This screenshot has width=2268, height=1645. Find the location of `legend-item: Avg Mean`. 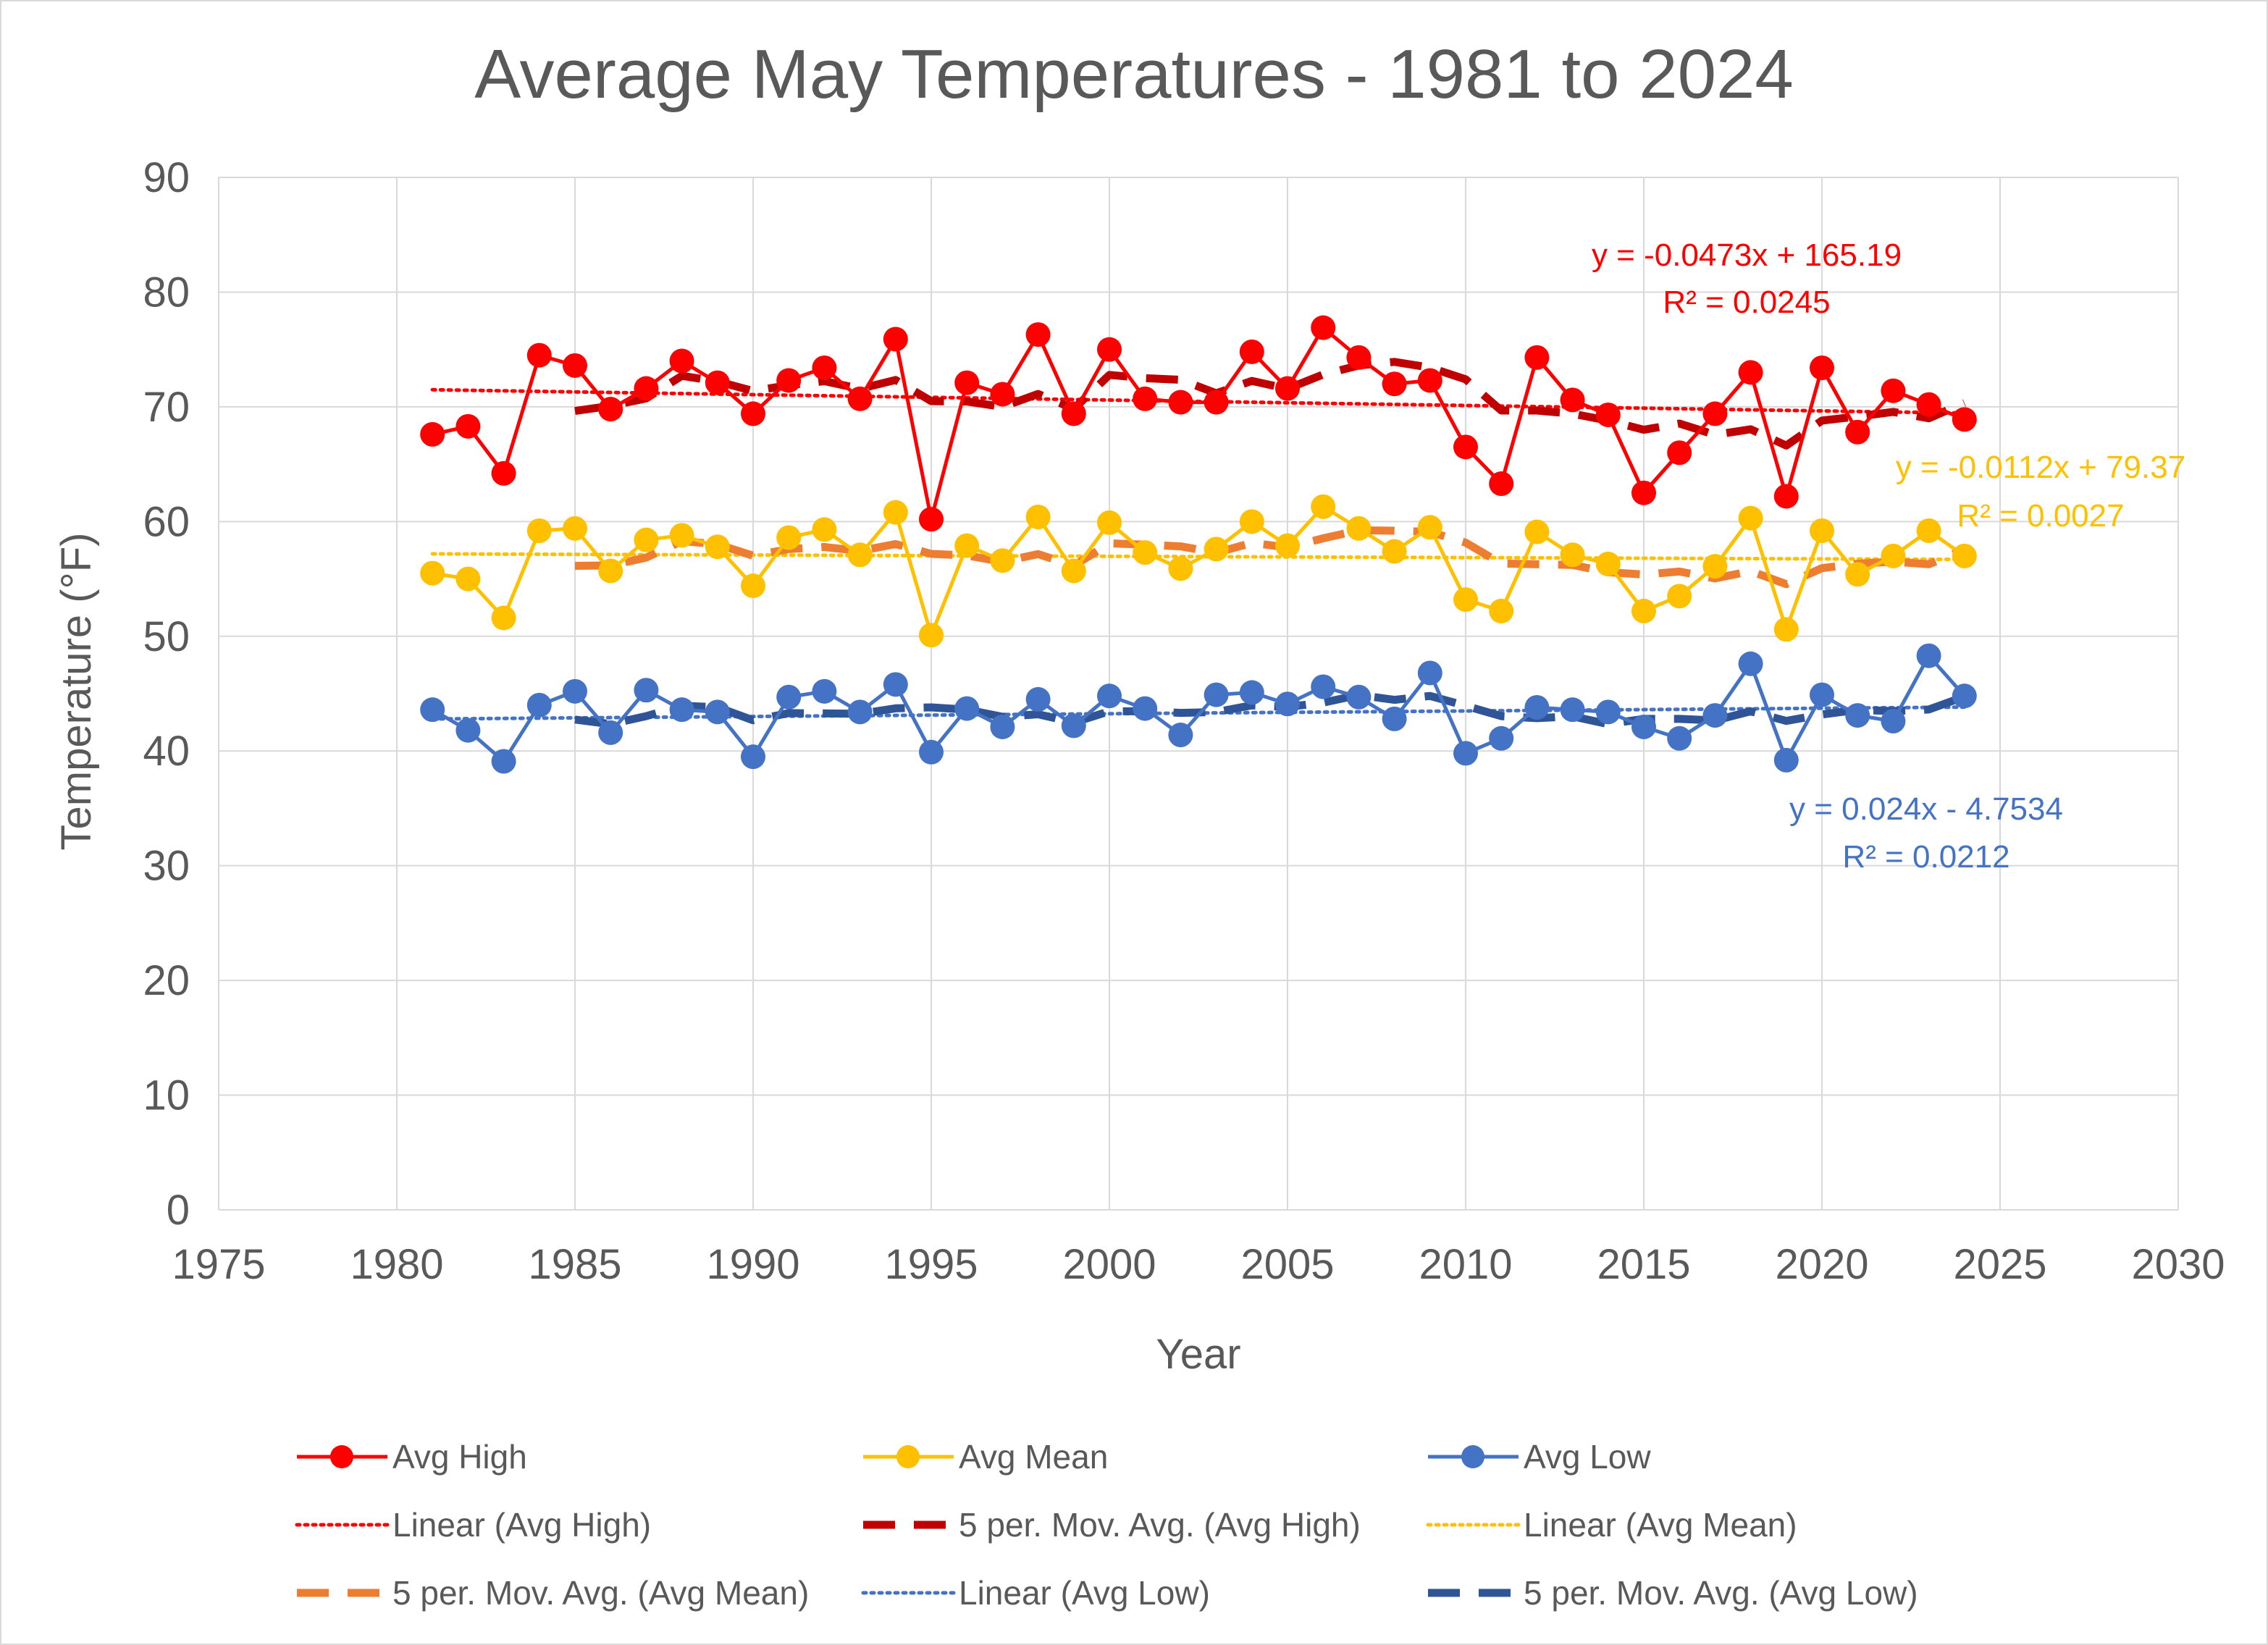

legend-item: Avg Mean is located at coordinates (985, 1457).